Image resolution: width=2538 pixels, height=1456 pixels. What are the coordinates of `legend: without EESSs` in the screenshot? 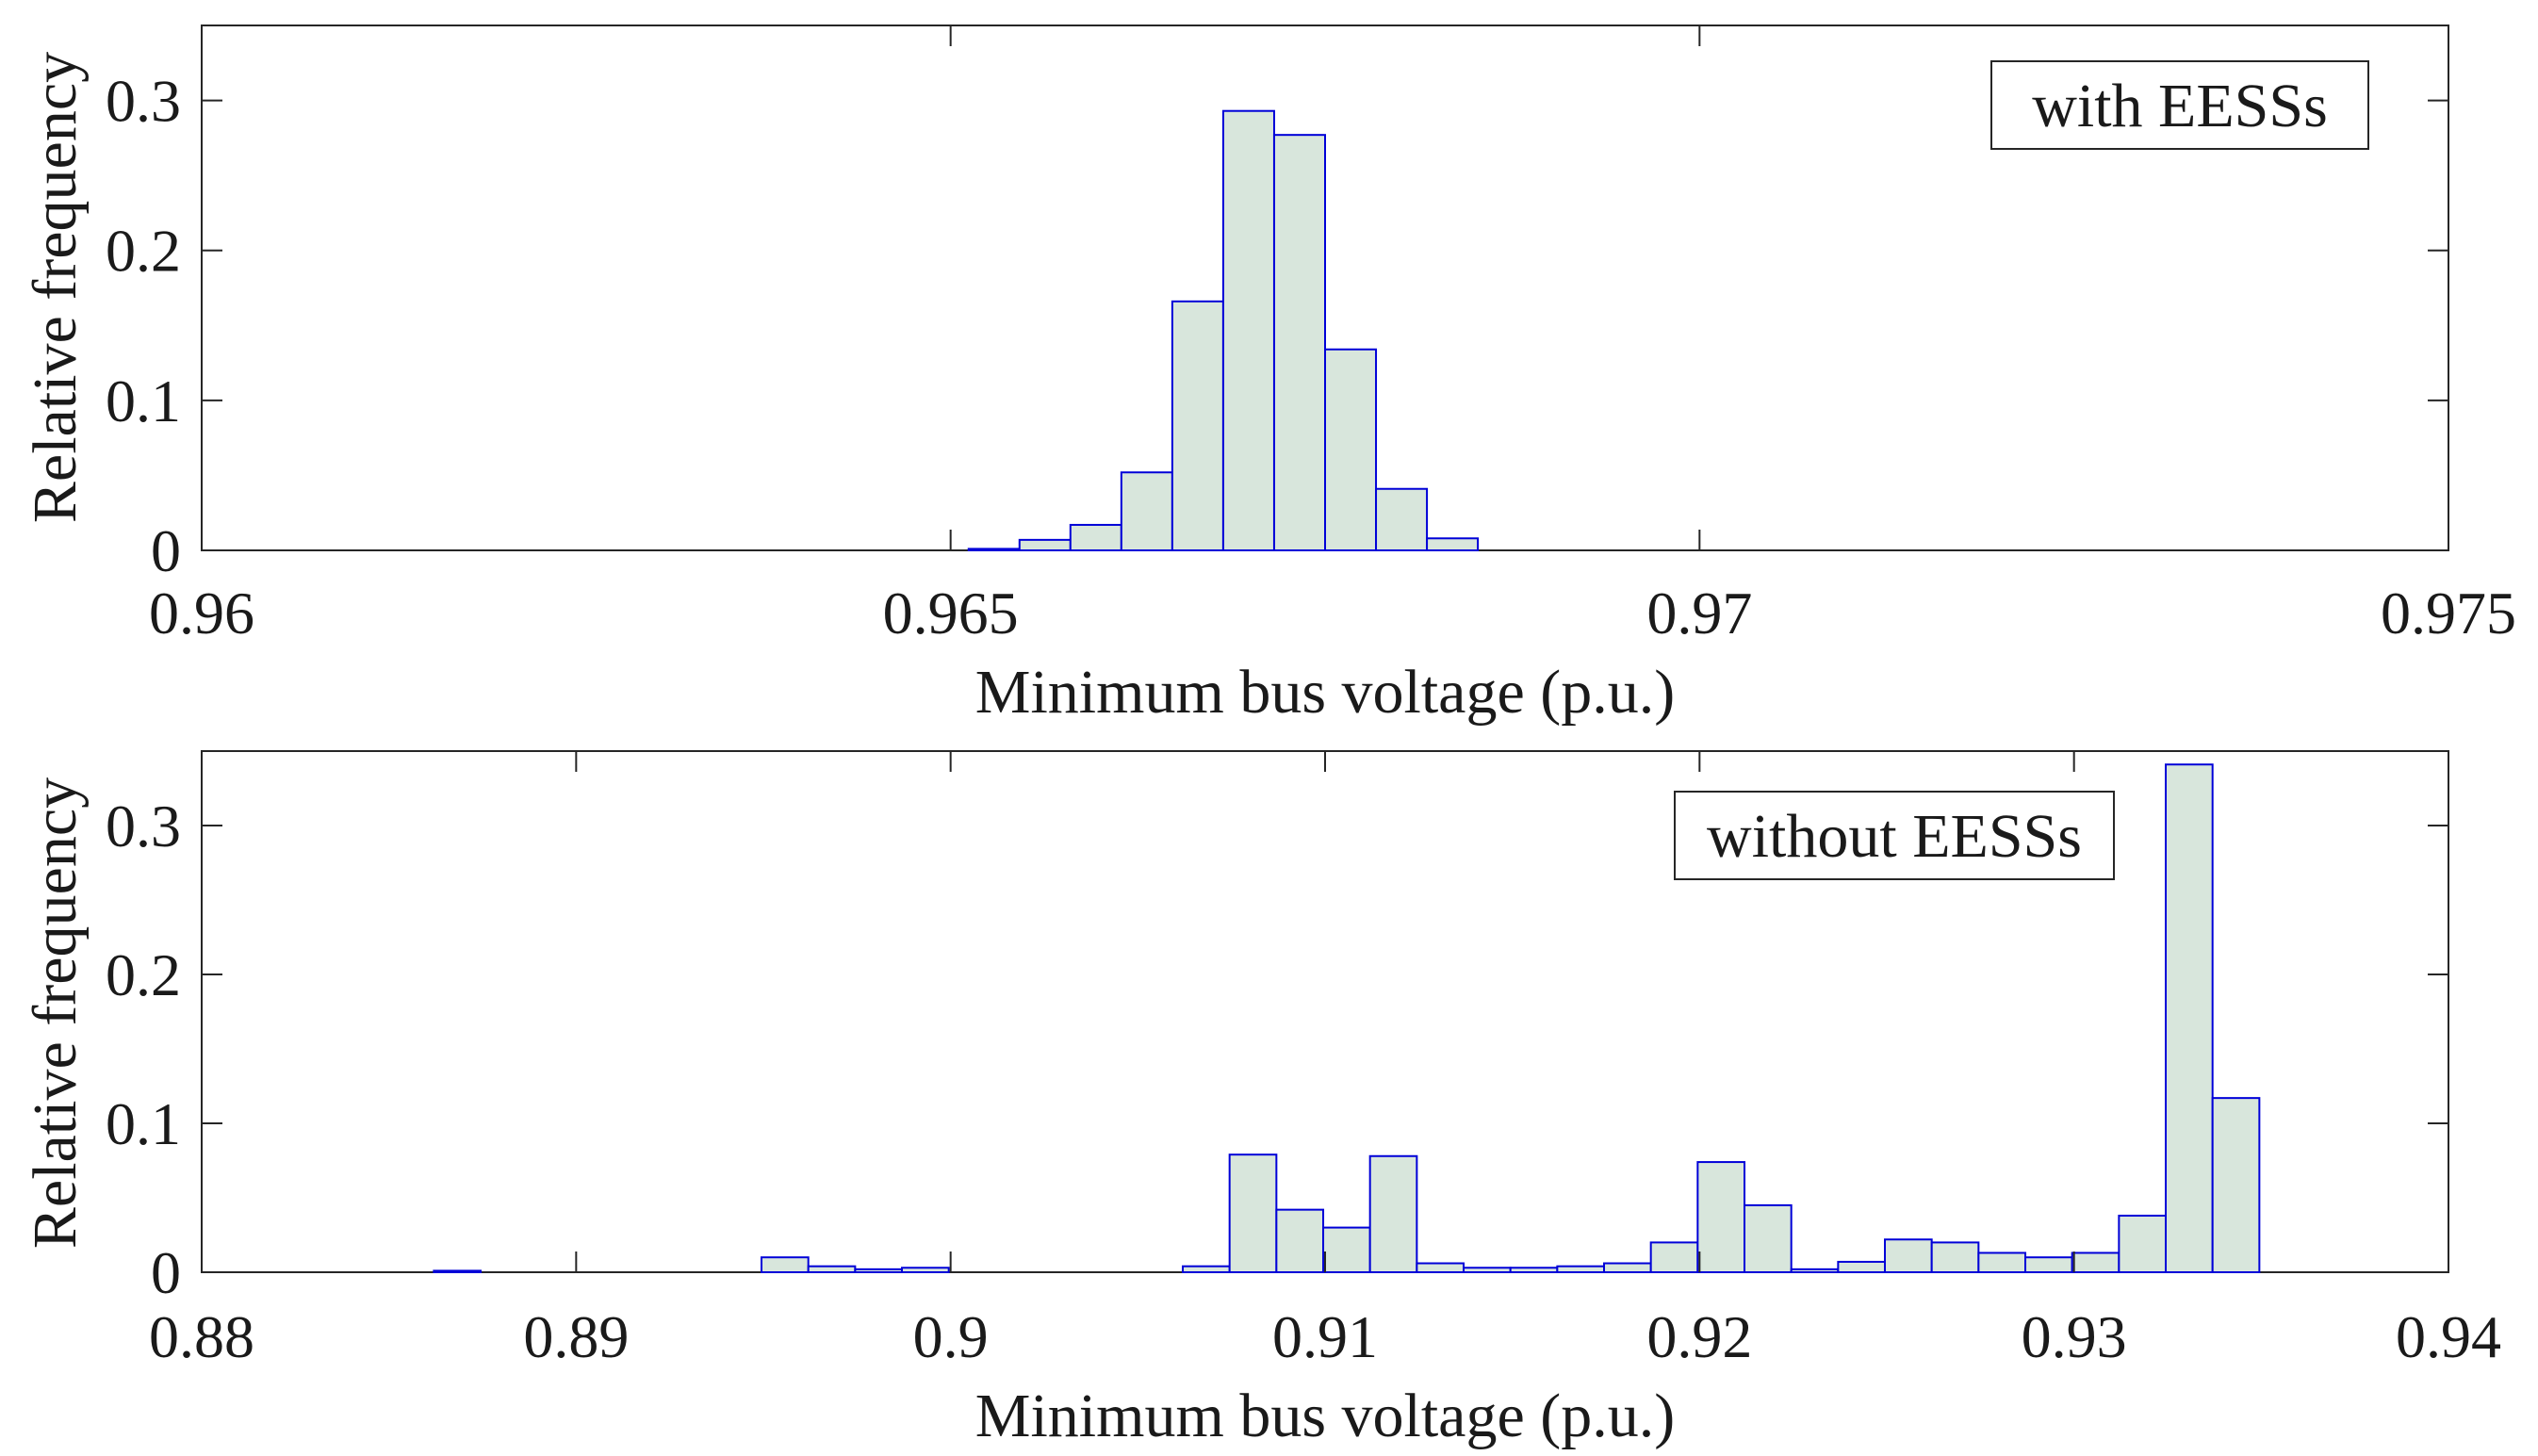 It's located at (1894, 835).